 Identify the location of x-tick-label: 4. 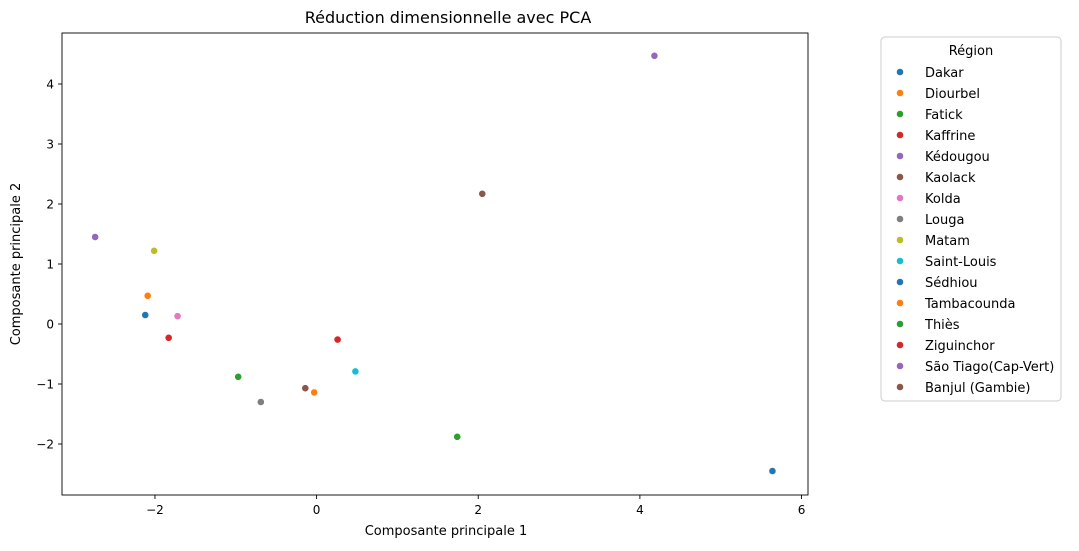
(640, 510).